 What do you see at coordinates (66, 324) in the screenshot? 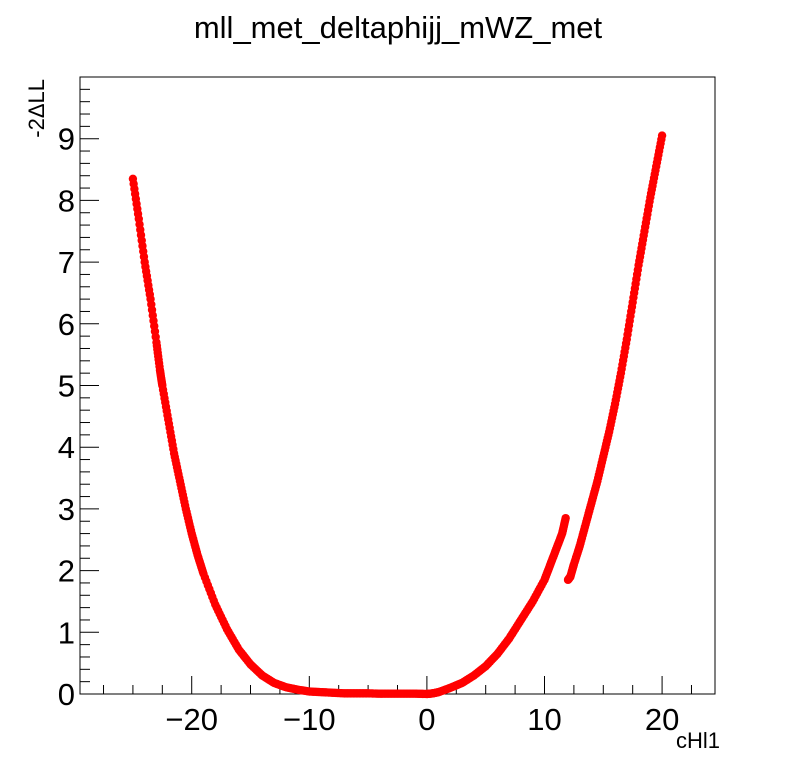
I see `y-tick-label: 6` at bounding box center [66, 324].